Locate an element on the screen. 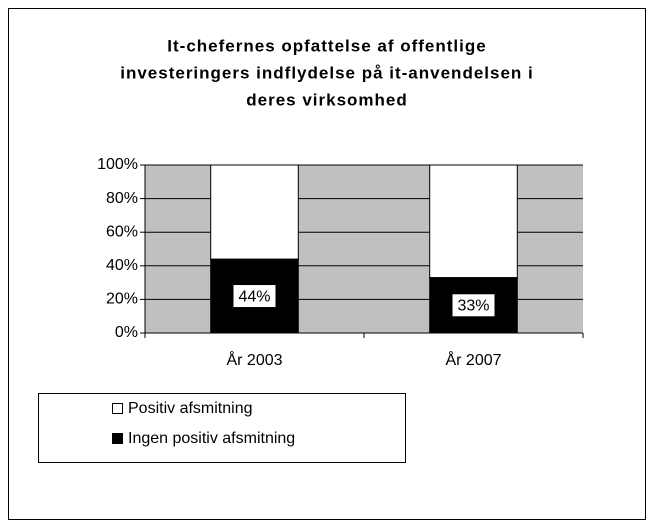  y-tick-label: 20% is located at coordinates (122, 299).